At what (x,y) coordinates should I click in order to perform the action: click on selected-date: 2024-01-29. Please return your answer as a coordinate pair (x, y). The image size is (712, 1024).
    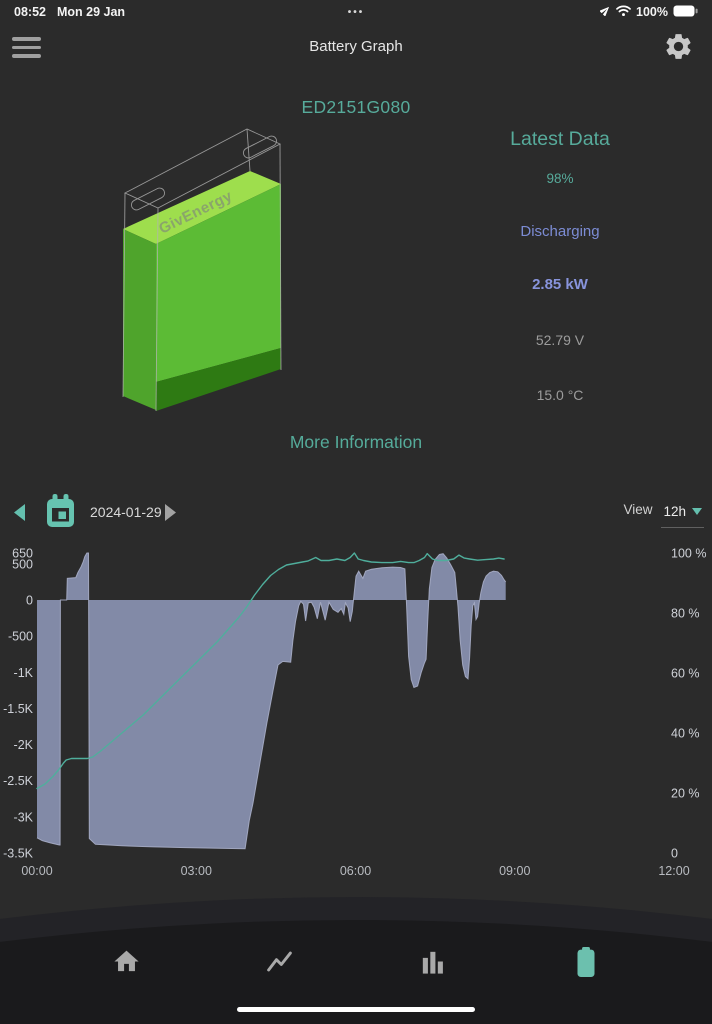
    Looking at the image, I should click on (126, 512).